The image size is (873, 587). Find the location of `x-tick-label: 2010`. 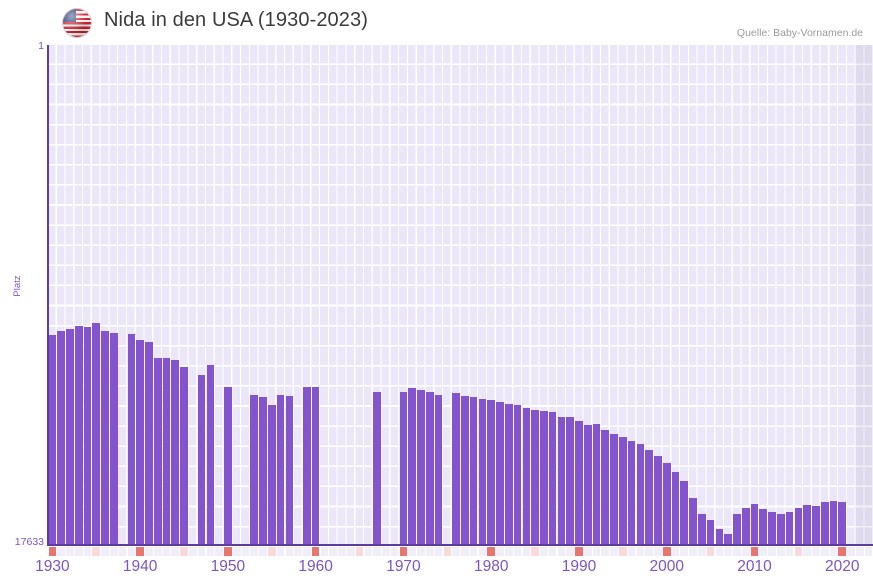

x-tick-label: 2010 is located at coordinates (754, 566).